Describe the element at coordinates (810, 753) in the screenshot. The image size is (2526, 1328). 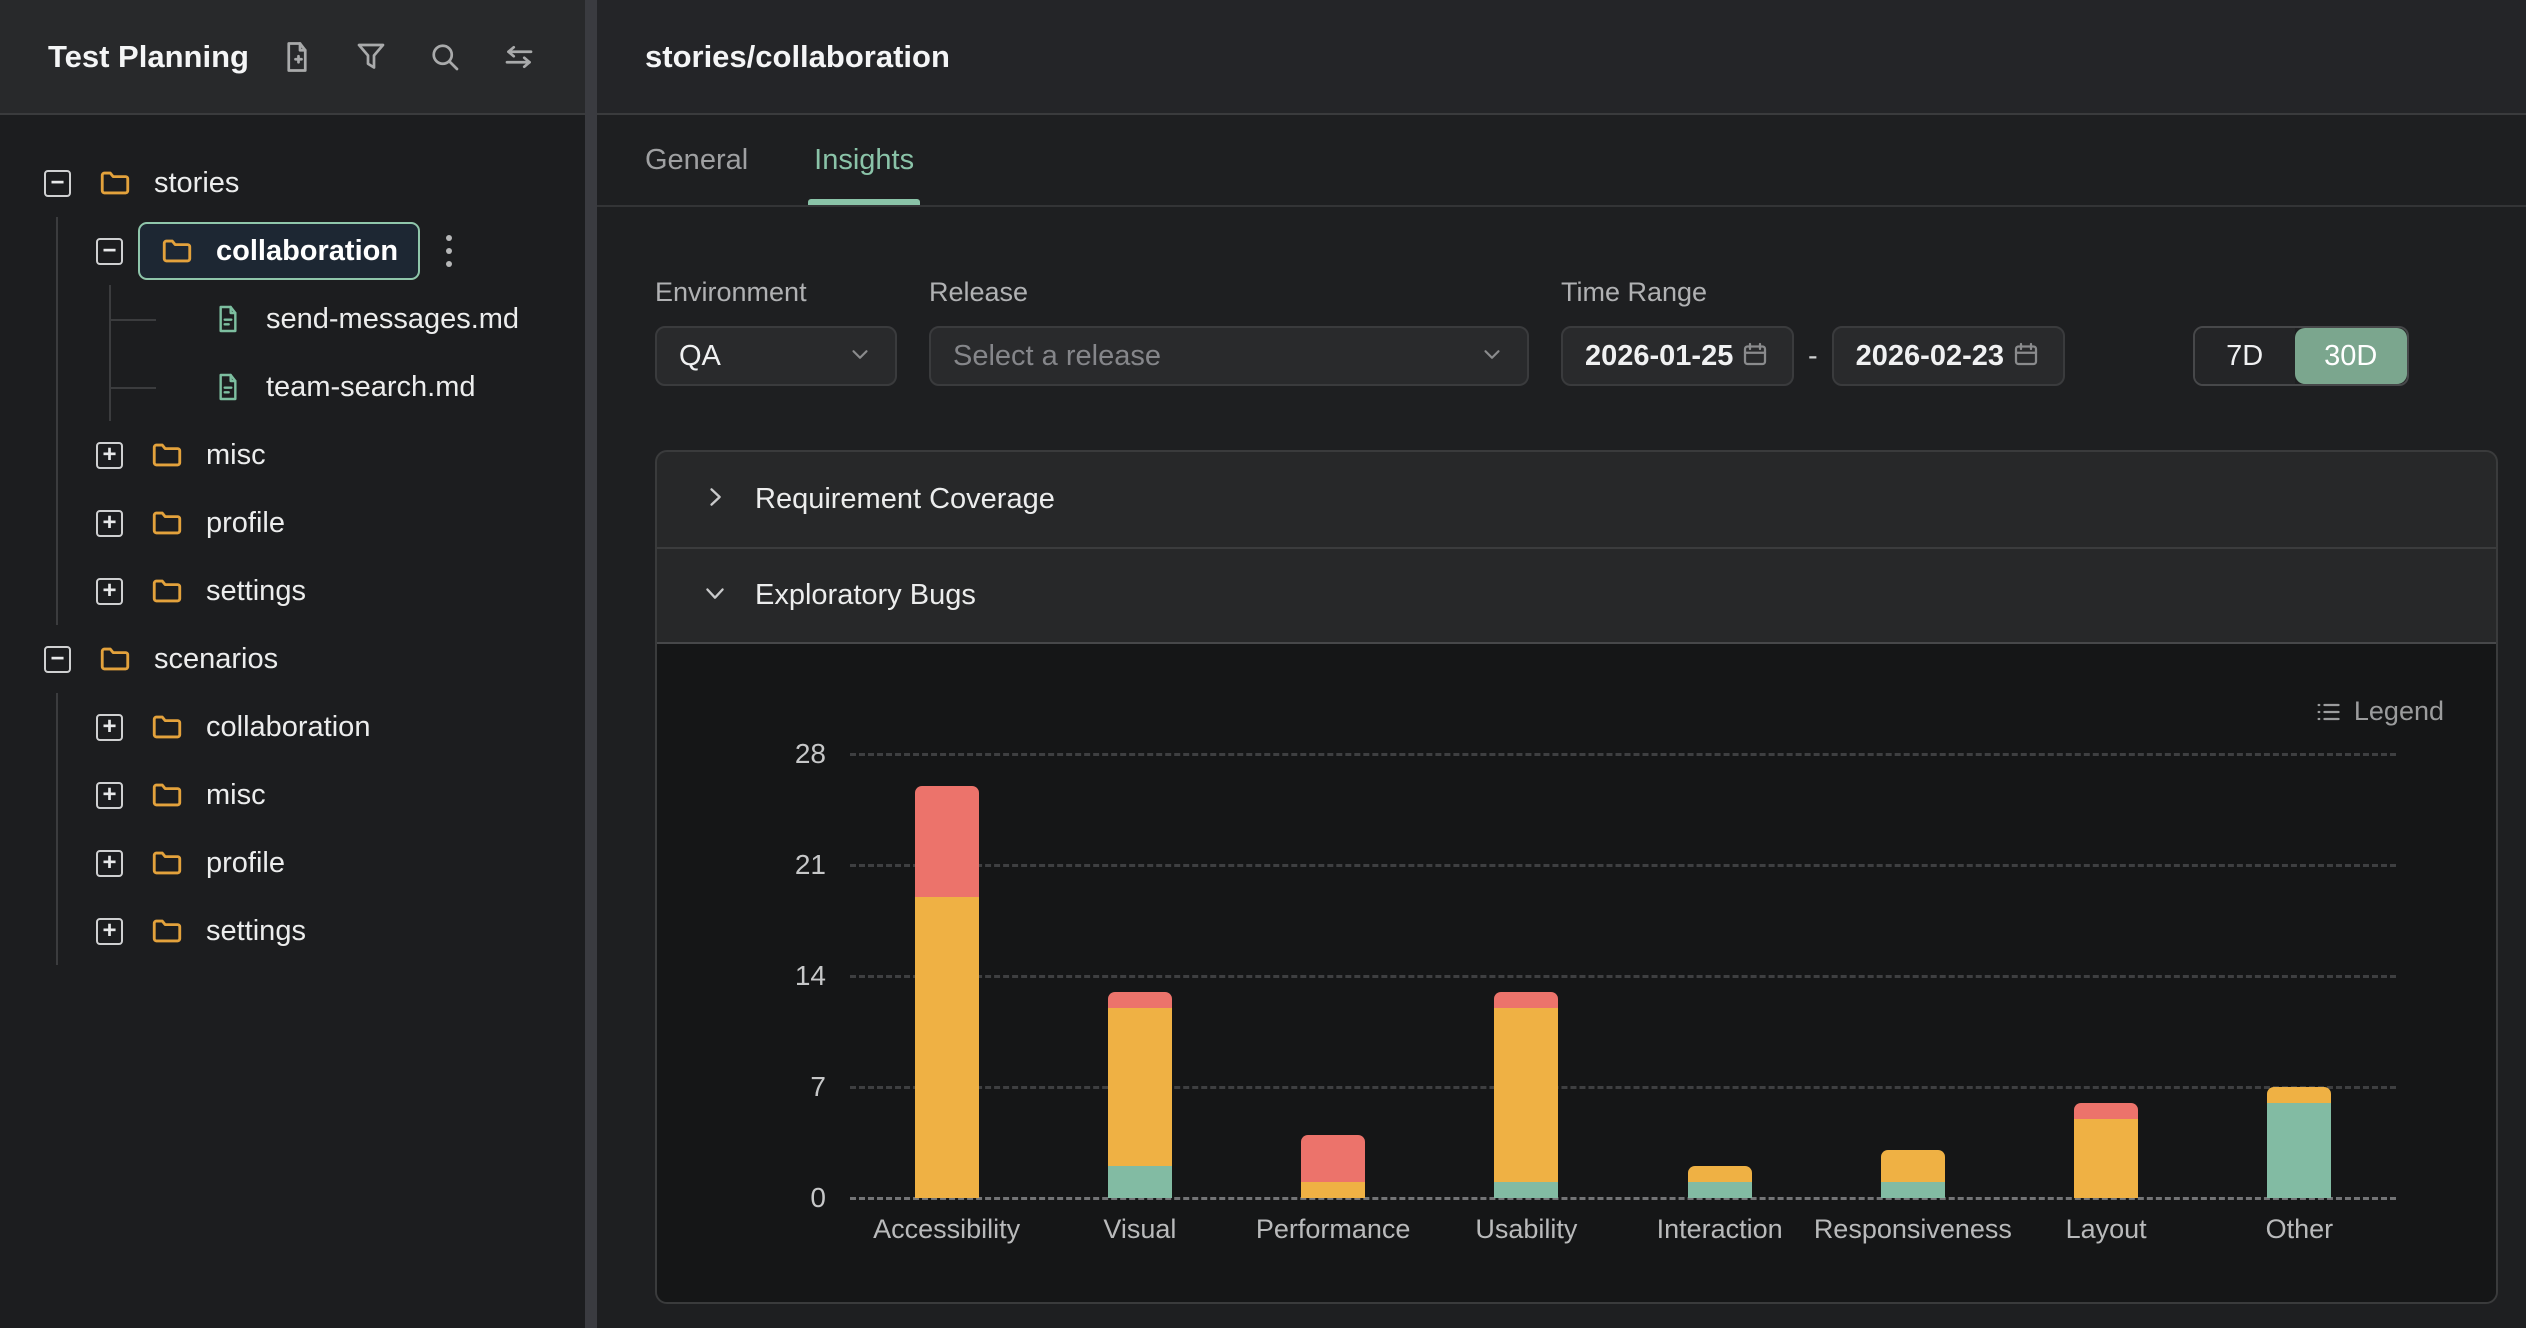
I see `y-axis-tick-label: 28` at that location.